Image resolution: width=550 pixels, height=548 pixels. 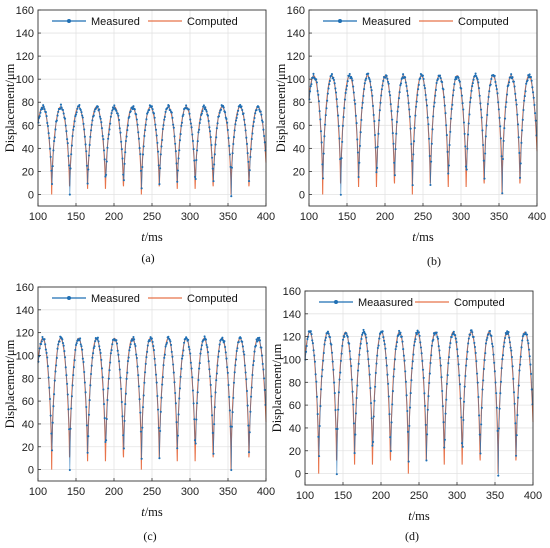 What do you see at coordinates (385, 303) in the screenshot?
I see `legend-measured-label: Meaasured` at bounding box center [385, 303].